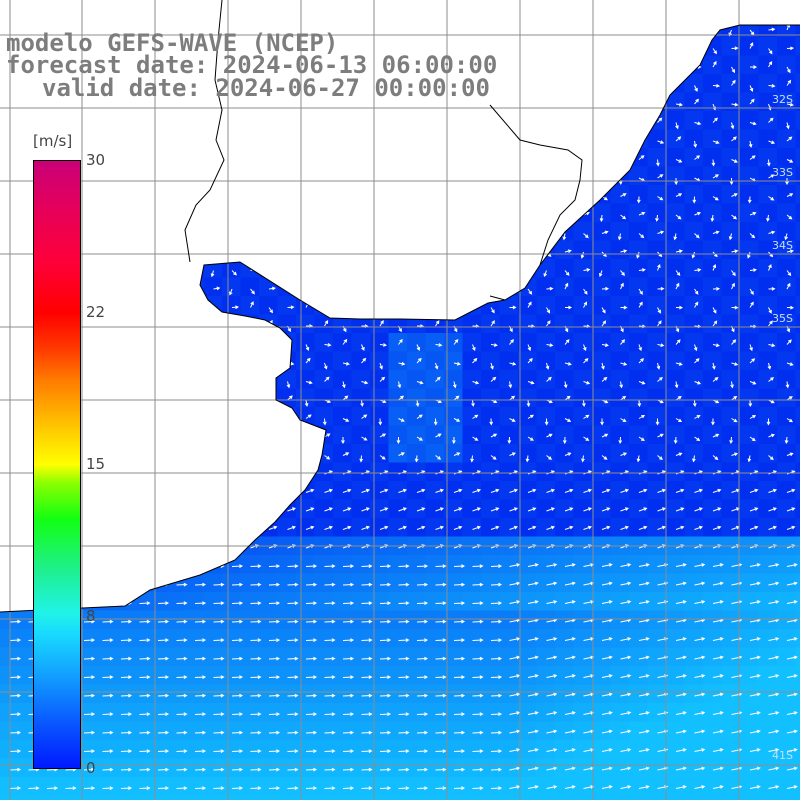 The image size is (800, 800). Describe the element at coordinates (782, 755) in the screenshot. I see `latitude-label-41s: 41S` at that location.